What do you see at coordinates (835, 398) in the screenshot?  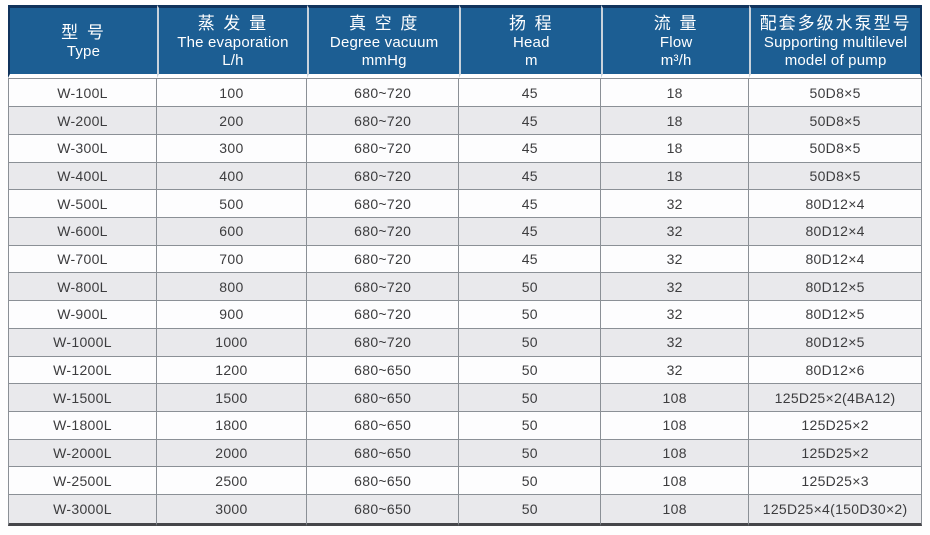 I see `cell-pump-model: 125D25×2(4BA12)` at bounding box center [835, 398].